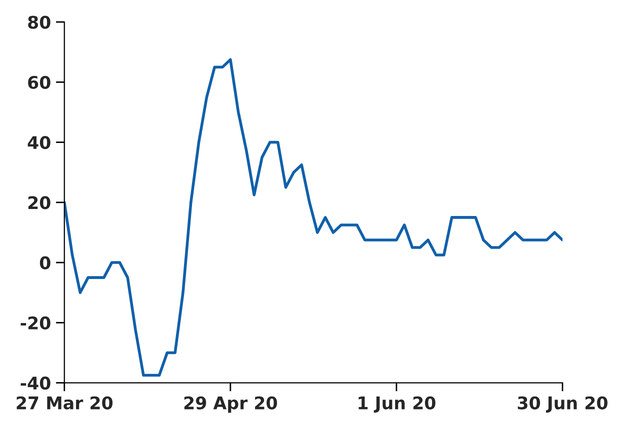  I want to click on y-tick-label: 20, so click(39, 203).